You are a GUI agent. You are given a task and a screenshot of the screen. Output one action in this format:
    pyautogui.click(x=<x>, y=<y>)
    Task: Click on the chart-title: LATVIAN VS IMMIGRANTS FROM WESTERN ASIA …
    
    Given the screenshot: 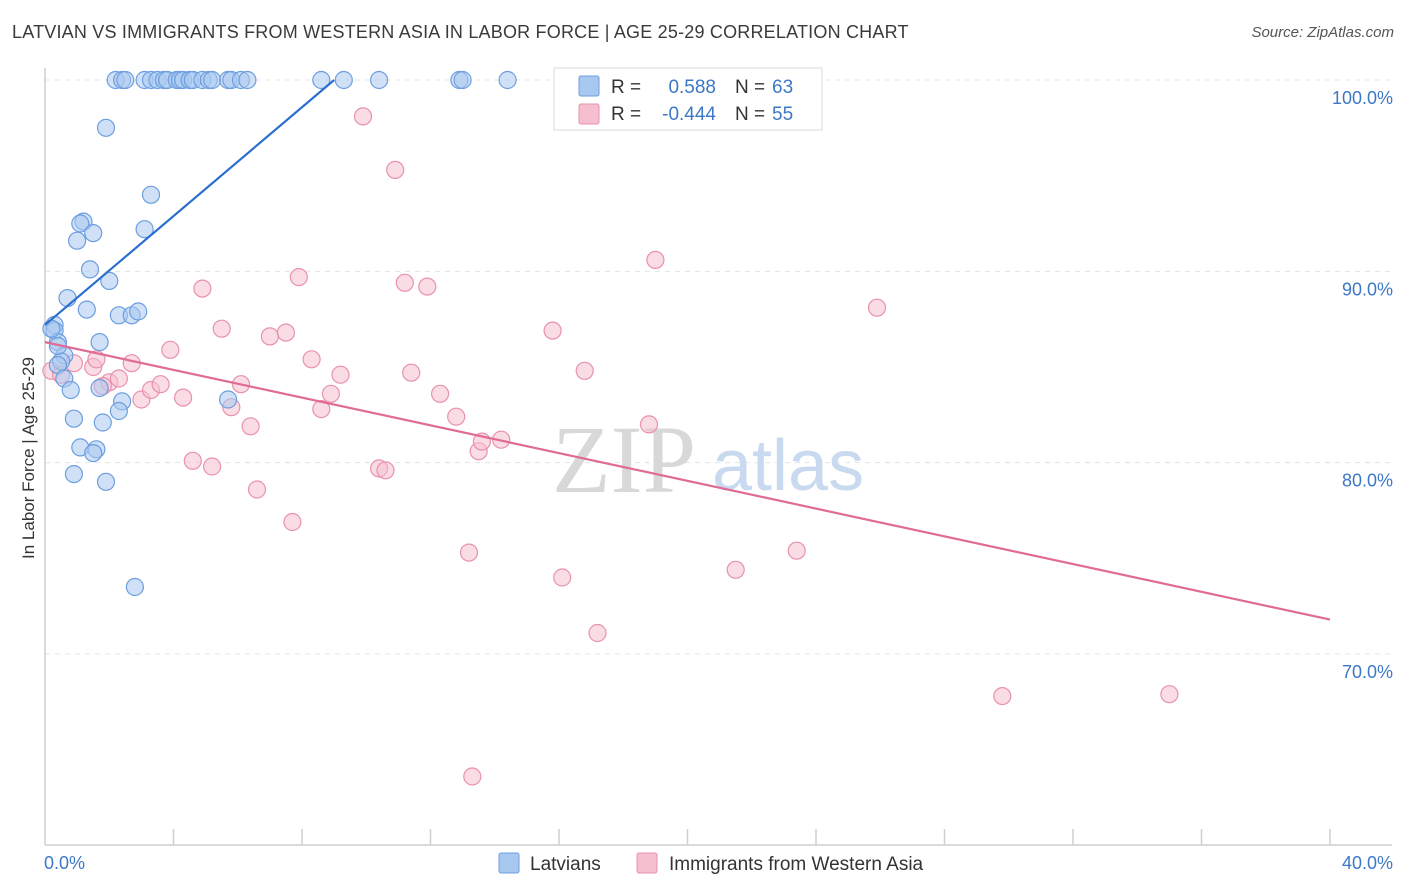 What is the action you would take?
    pyautogui.click(x=460, y=32)
    